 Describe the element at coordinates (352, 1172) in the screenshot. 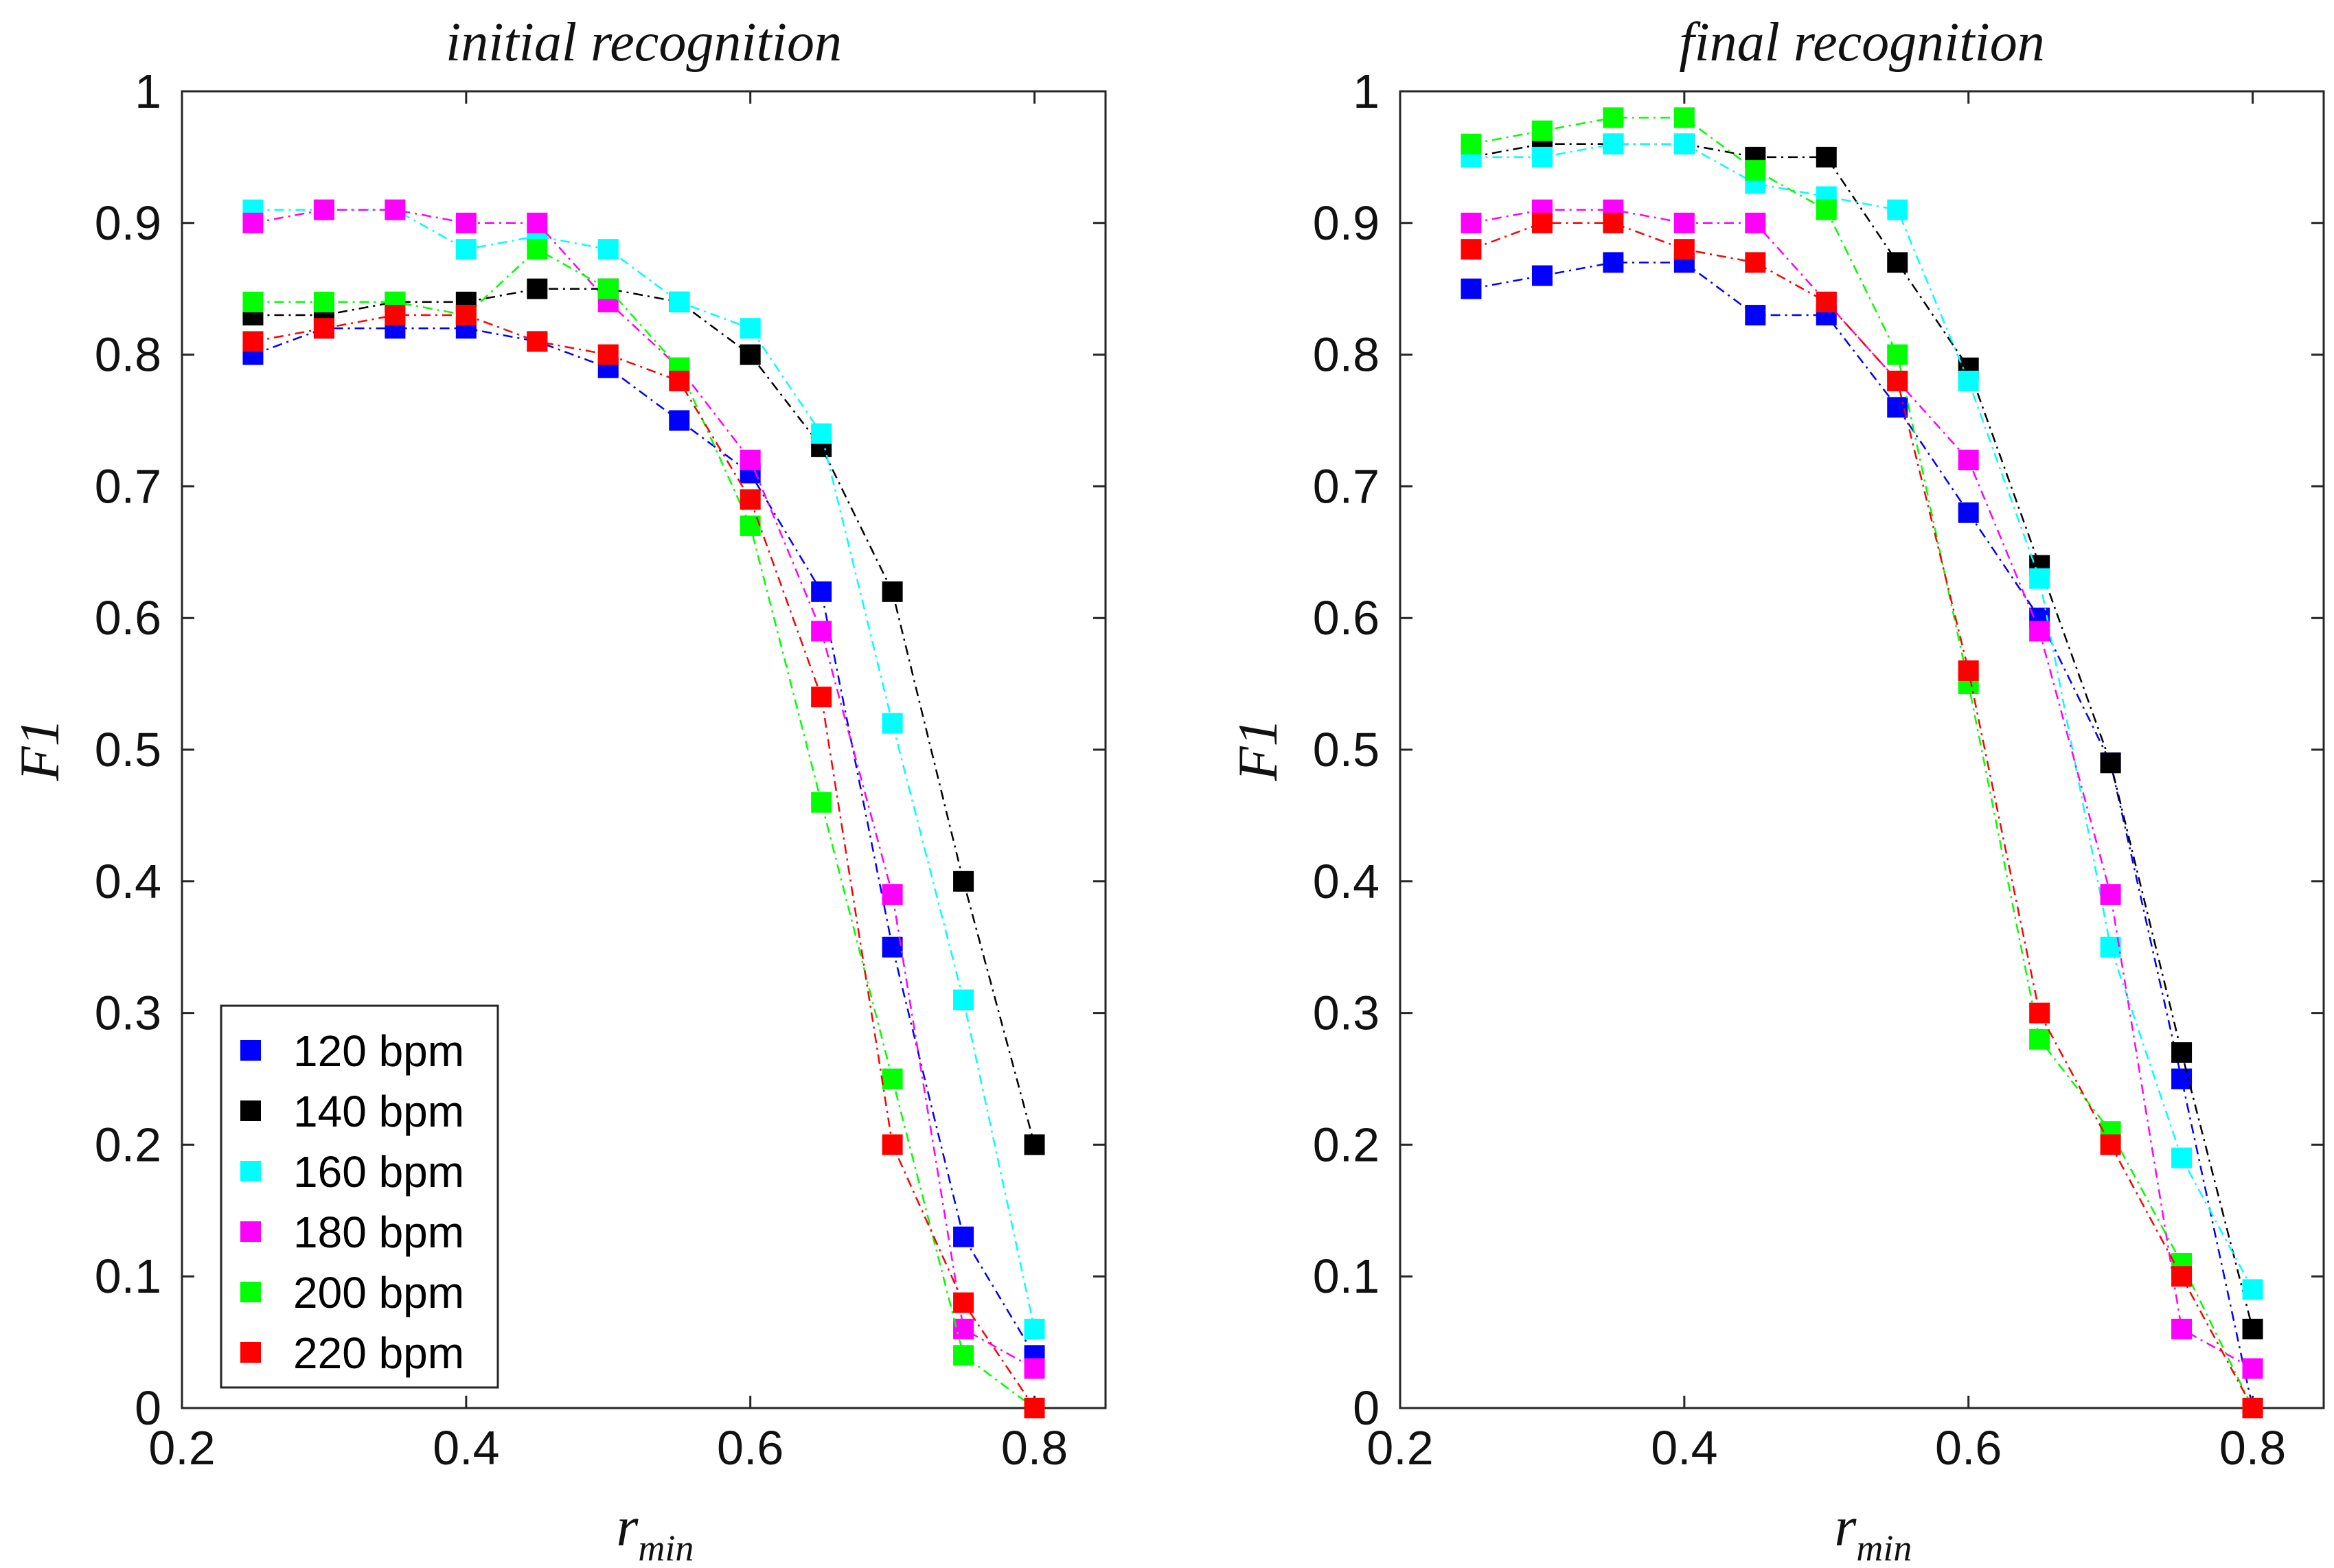

I see `legend-item: 160 bpm` at that location.